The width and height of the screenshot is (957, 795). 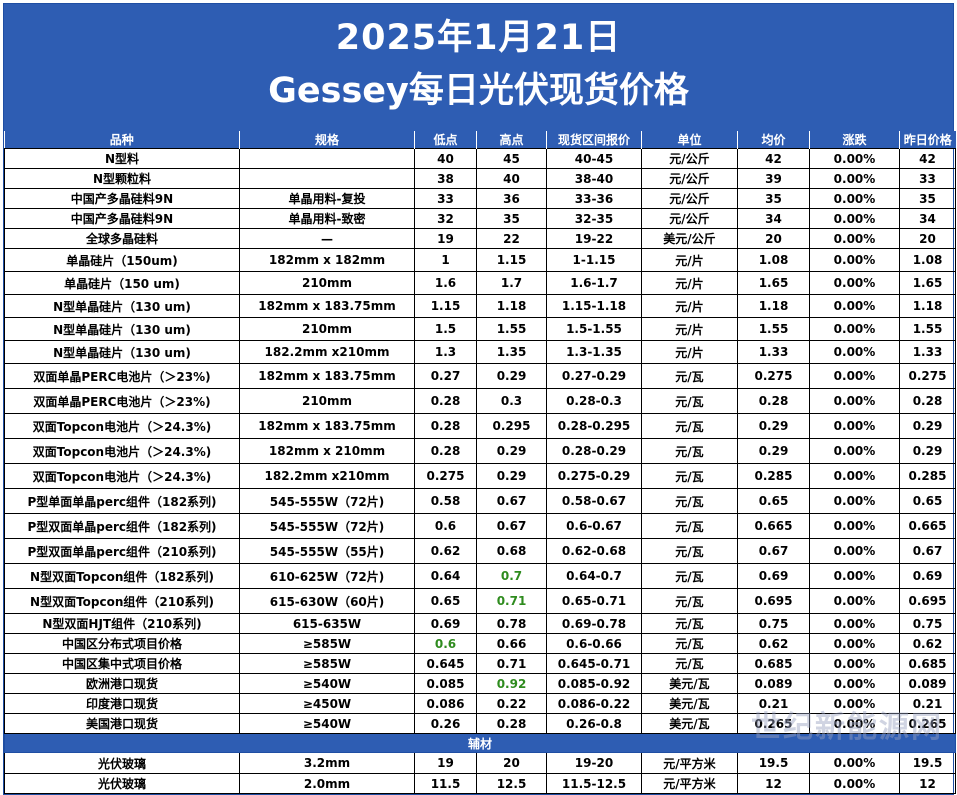 What do you see at coordinates (774, 401) in the screenshot?
I see `cell-avg: 0.28` at bounding box center [774, 401].